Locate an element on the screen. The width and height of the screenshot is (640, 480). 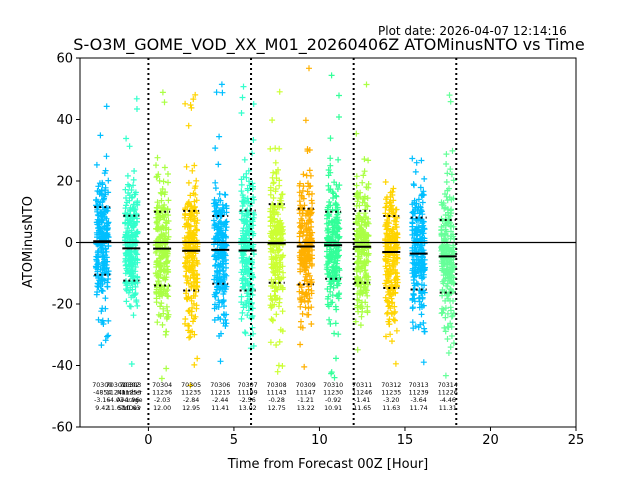
stat-label-3: 70303 11253 -1.96 10.63 is located at coordinates (131, 397).